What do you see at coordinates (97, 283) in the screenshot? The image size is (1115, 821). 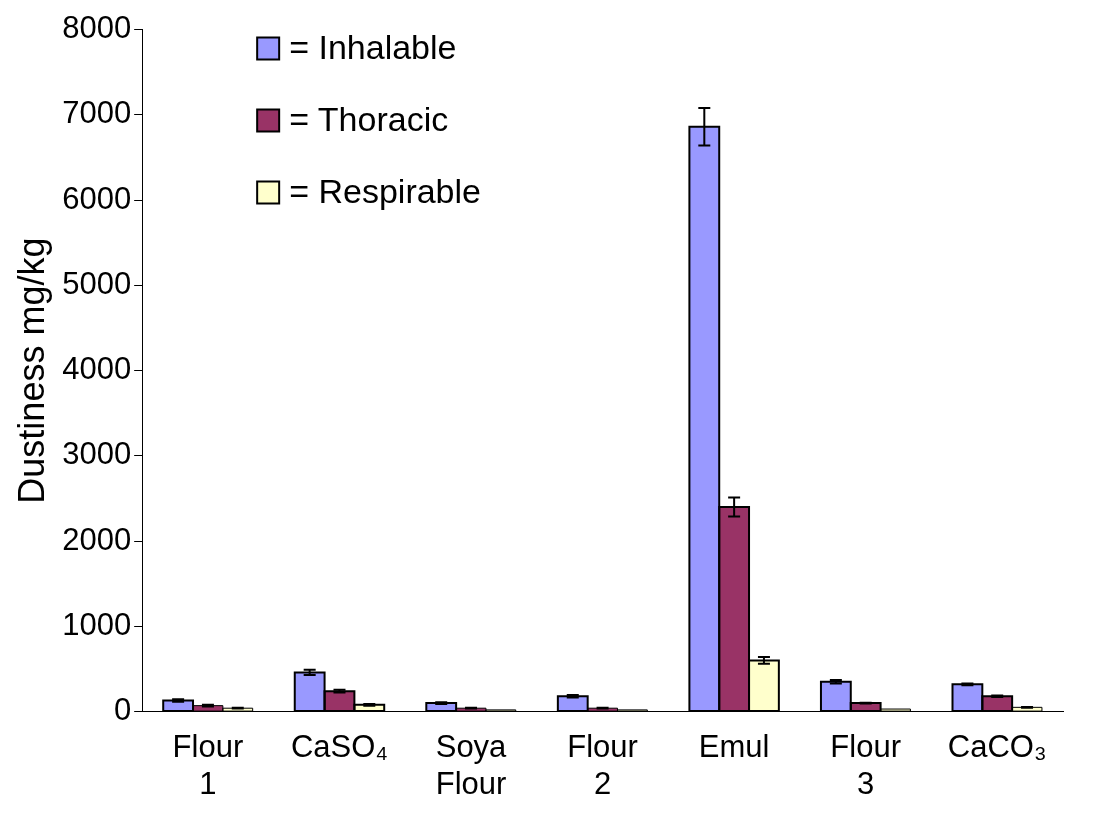 I see `y-tick-label: 5000` at bounding box center [97, 283].